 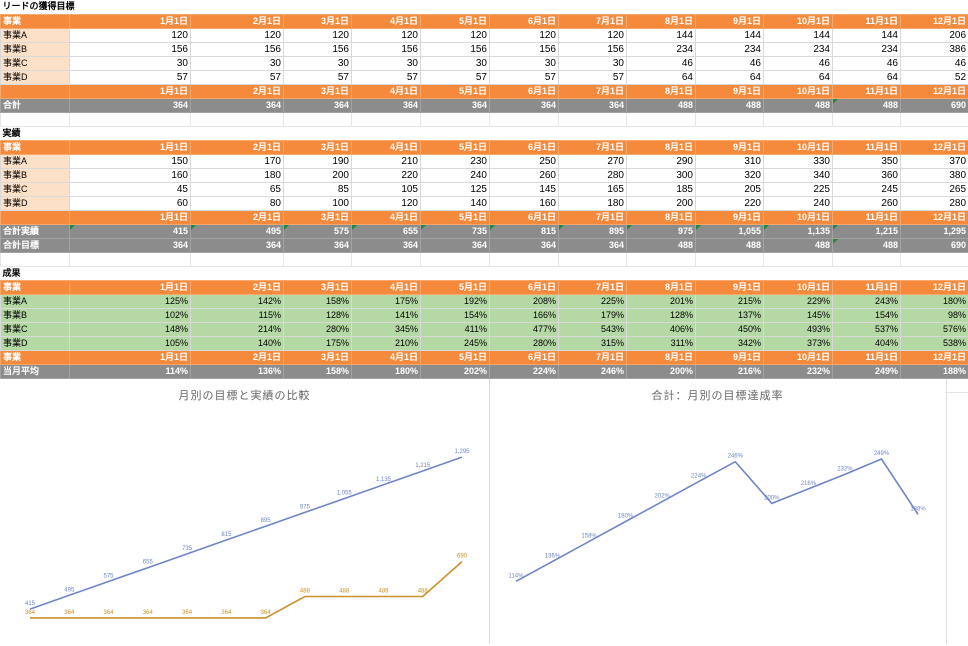 I want to click on value-cell: 538%, so click(x=934, y=343).